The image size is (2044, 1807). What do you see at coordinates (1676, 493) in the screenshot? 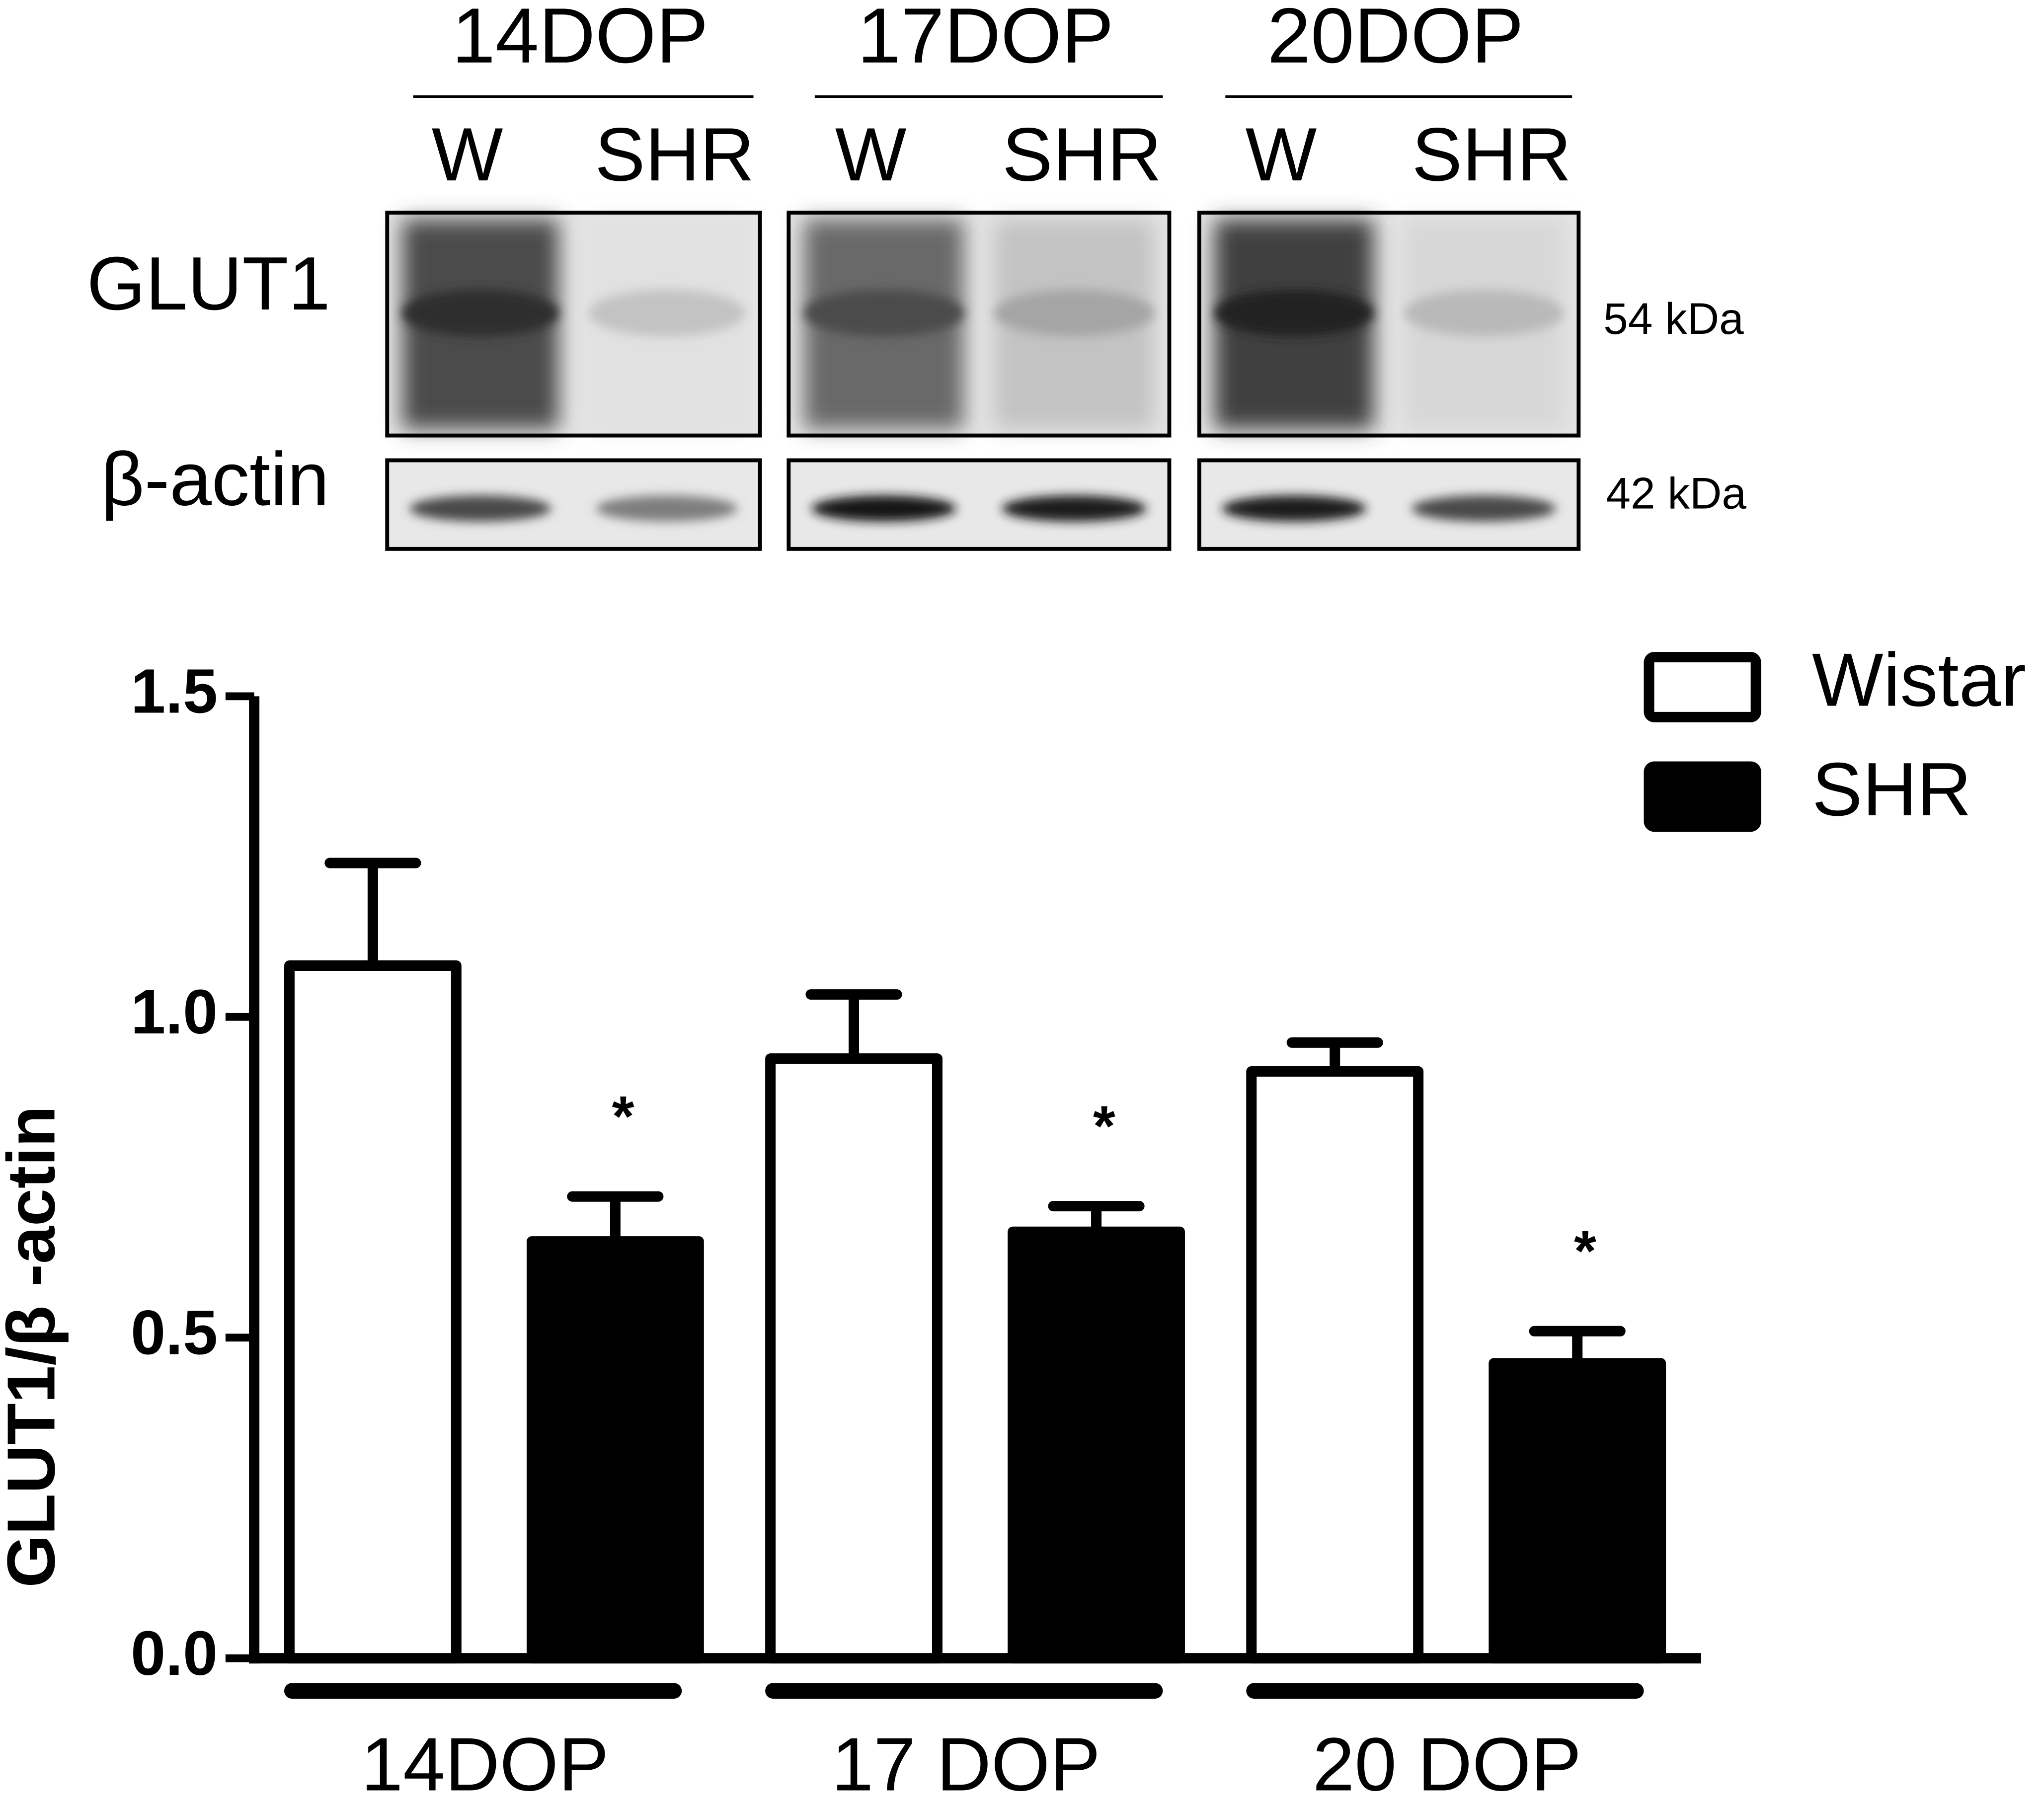
I see `size-label: 42 kDa` at bounding box center [1676, 493].